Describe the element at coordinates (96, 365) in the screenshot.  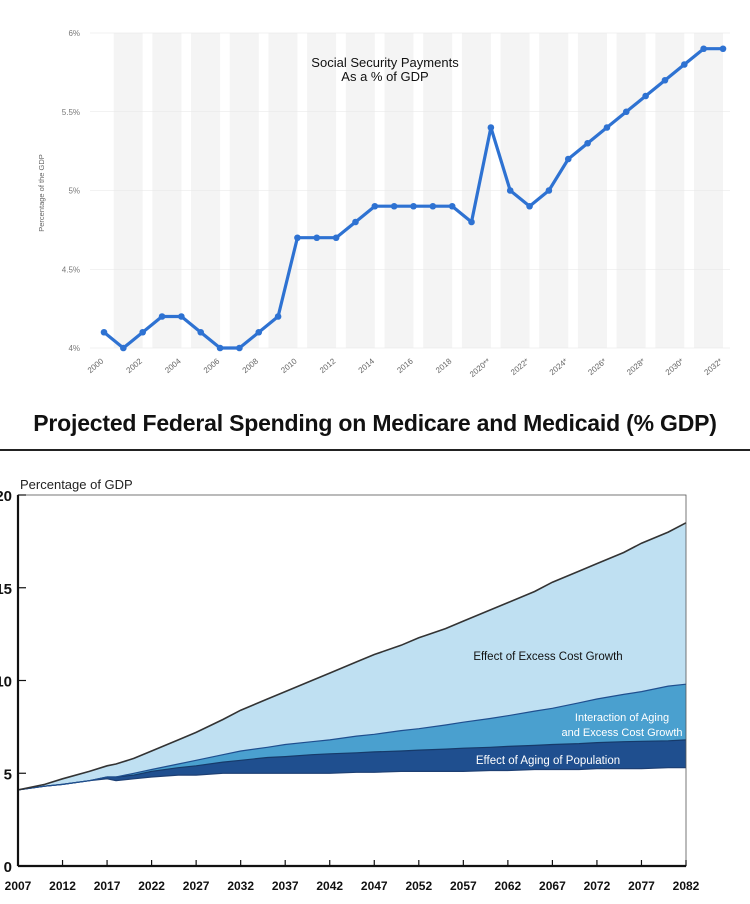
I see `x-tick-label: 2000` at that location.